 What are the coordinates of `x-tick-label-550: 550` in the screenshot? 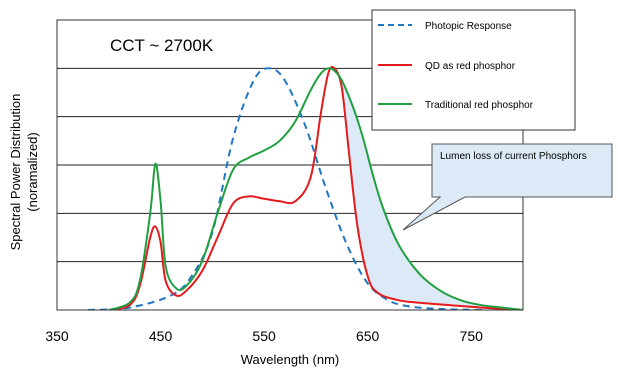 It's located at (264, 336).